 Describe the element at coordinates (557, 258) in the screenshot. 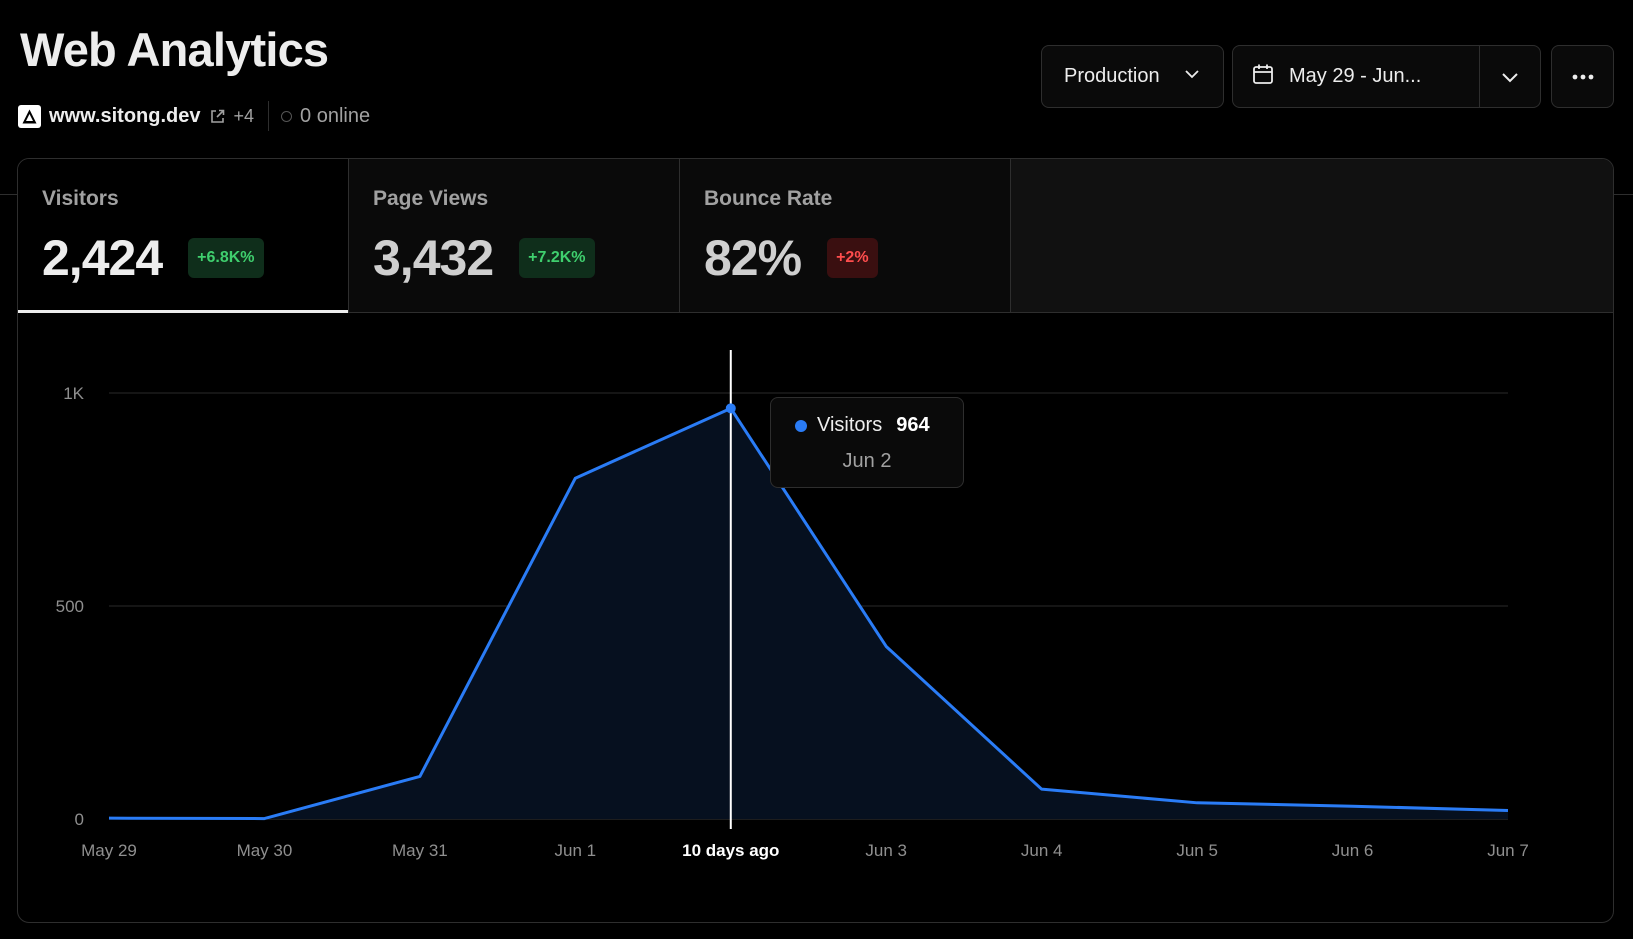

I see `metric-change-badge: +7.2K%` at that location.